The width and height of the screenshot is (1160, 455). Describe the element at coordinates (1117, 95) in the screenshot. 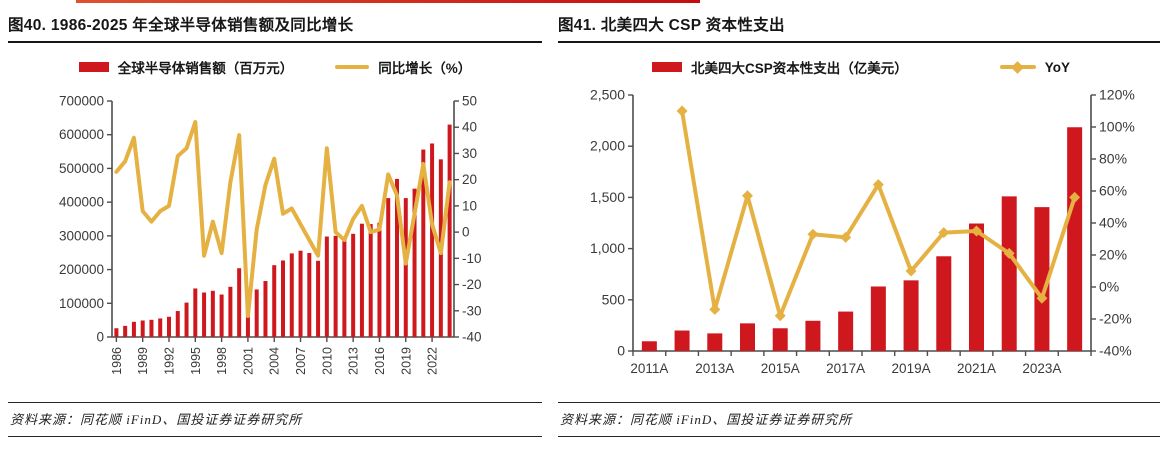

I see `svg-text: 120%` at that location.